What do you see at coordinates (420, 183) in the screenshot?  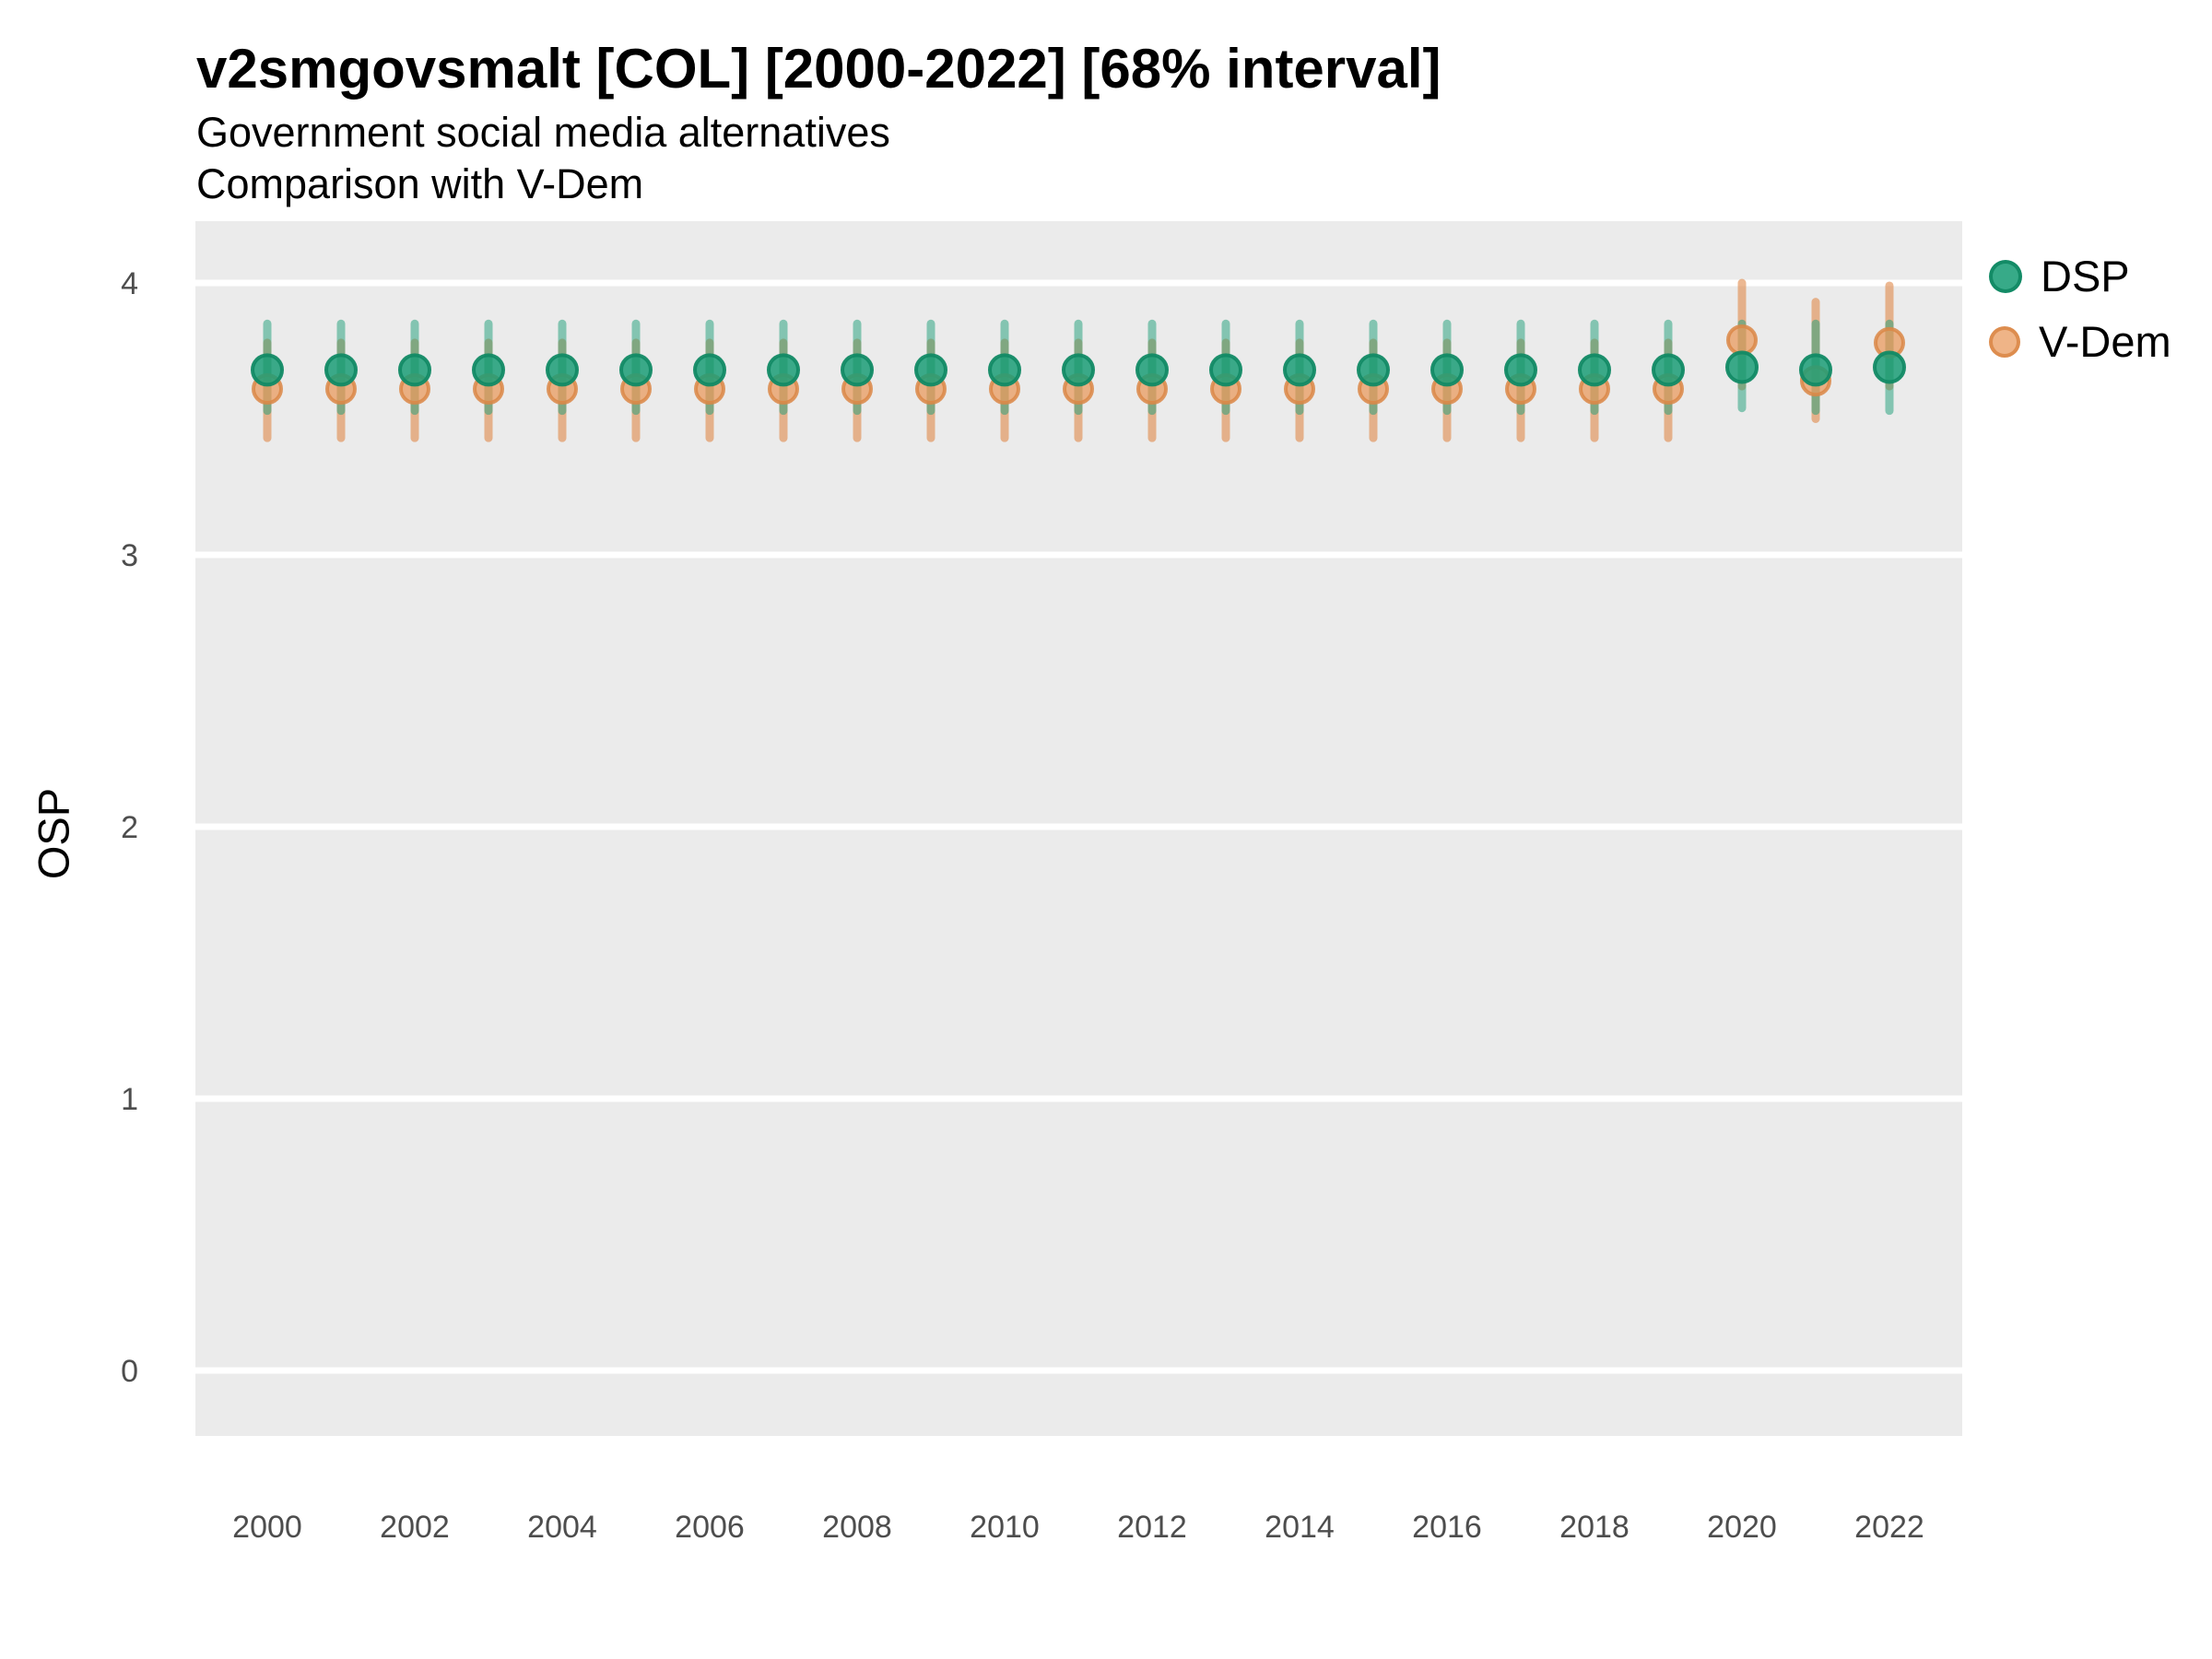 I see `chart-subtitle-2: Comparison with V-Dem` at bounding box center [420, 183].